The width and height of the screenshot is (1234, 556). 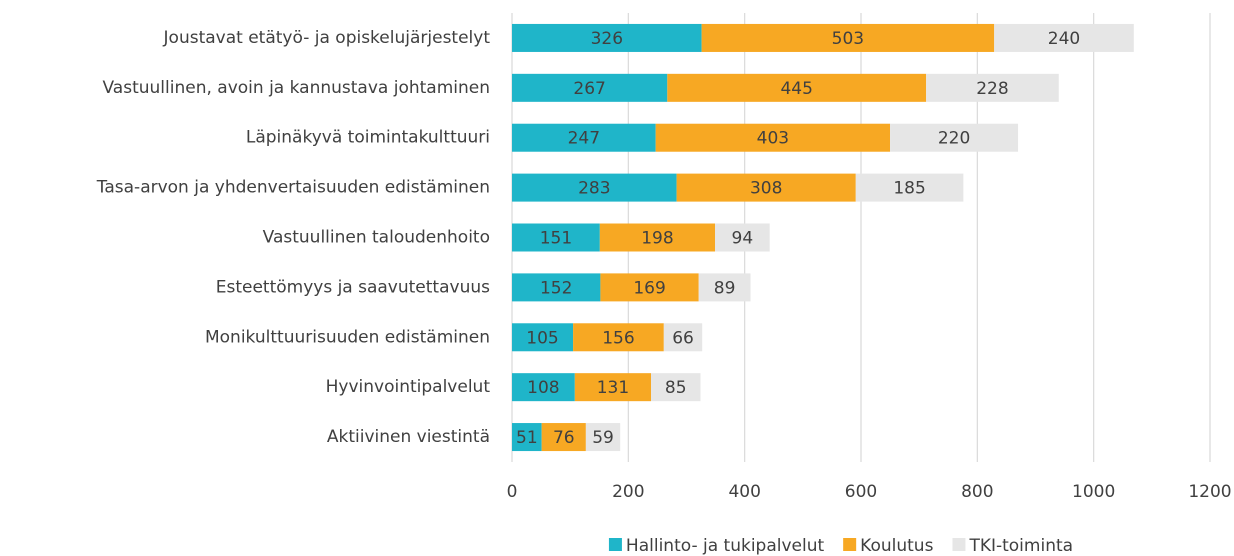 I want to click on data-label: 503, so click(x=848, y=39).